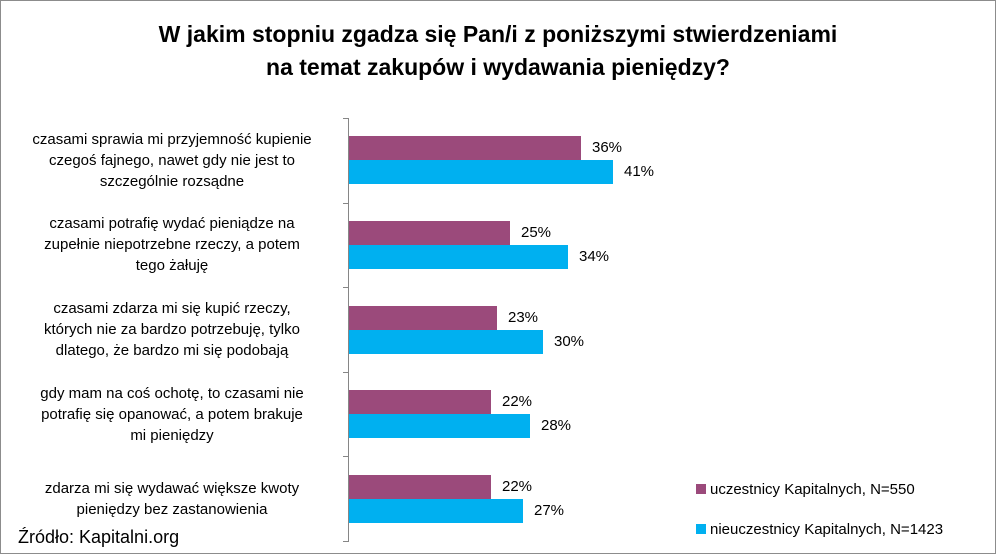 The height and width of the screenshot is (554, 996). I want to click on data-label-series-2: 28%, so click(556, 425).